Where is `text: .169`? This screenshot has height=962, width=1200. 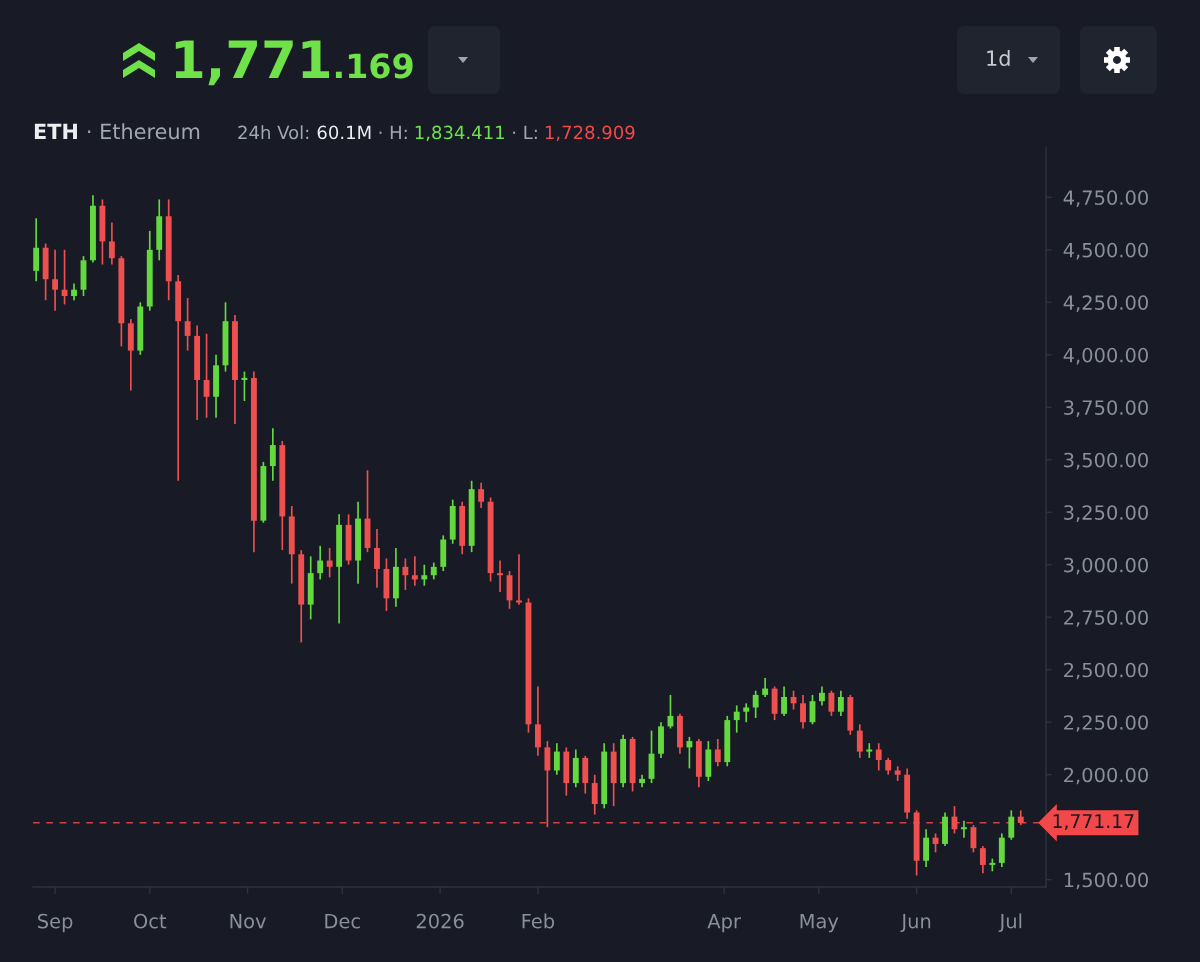
text: .169 is located at coordinates (374, 66).